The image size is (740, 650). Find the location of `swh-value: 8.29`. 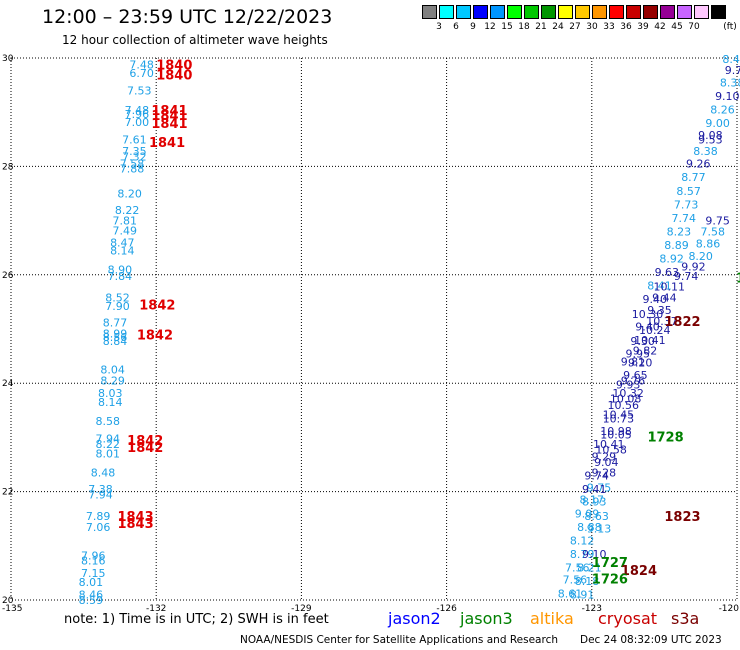

swh-value: 8.29 is located at coordinates (112, 380).